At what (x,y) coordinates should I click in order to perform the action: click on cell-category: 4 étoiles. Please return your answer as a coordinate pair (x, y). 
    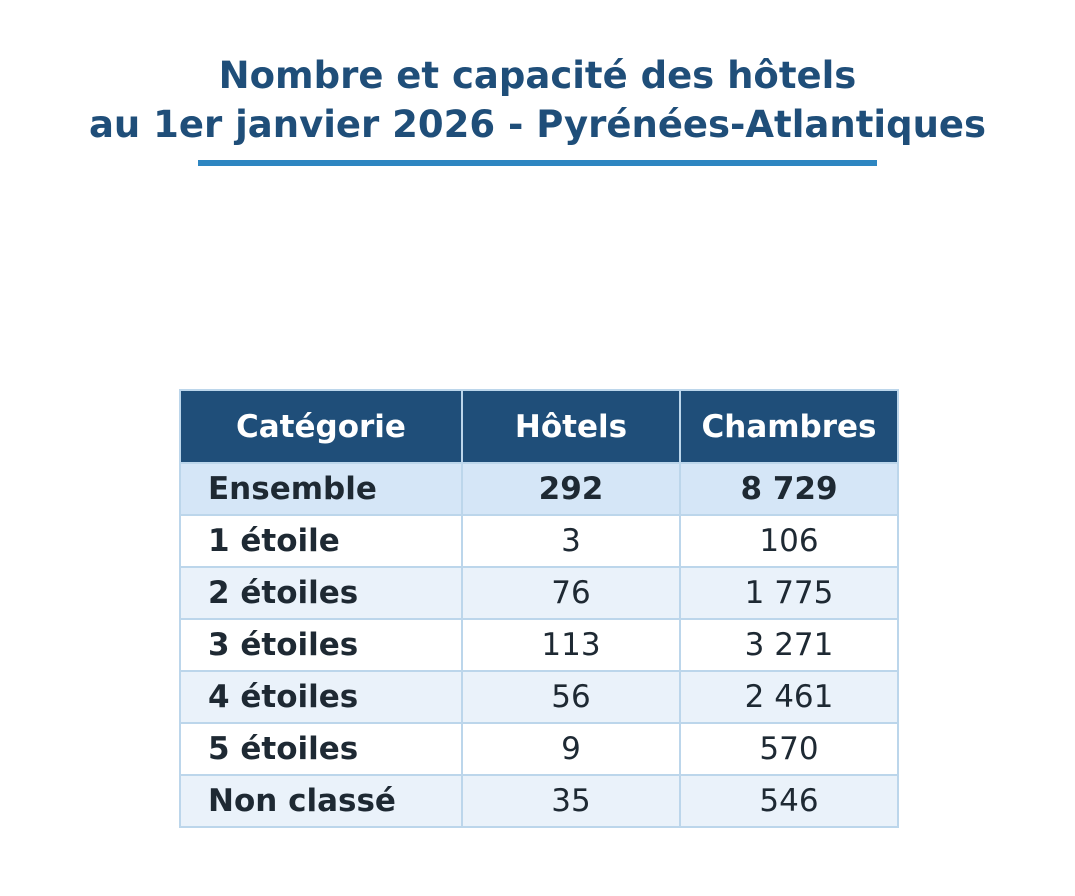
    Looking at the image, I should click on (321, 697).